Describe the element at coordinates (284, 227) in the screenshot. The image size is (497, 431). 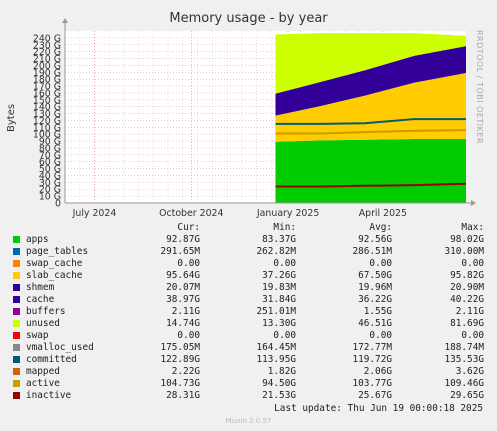
I see `legend-header-min: Min:` at that location.